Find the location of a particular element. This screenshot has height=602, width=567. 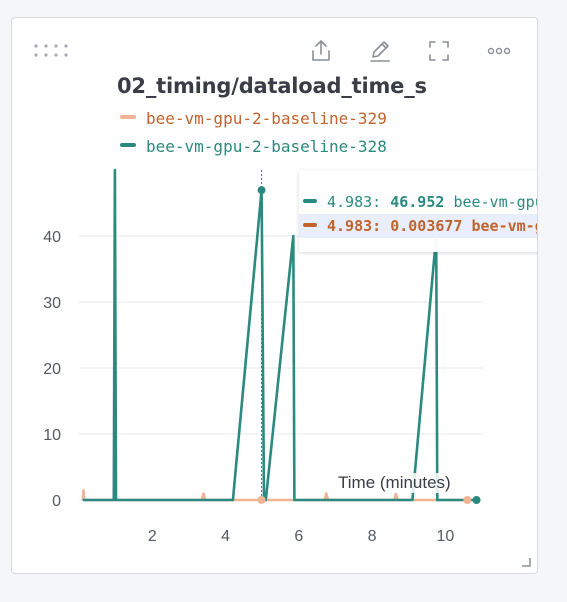

x-tick-label: 8 is located at coordinates (372, 536).